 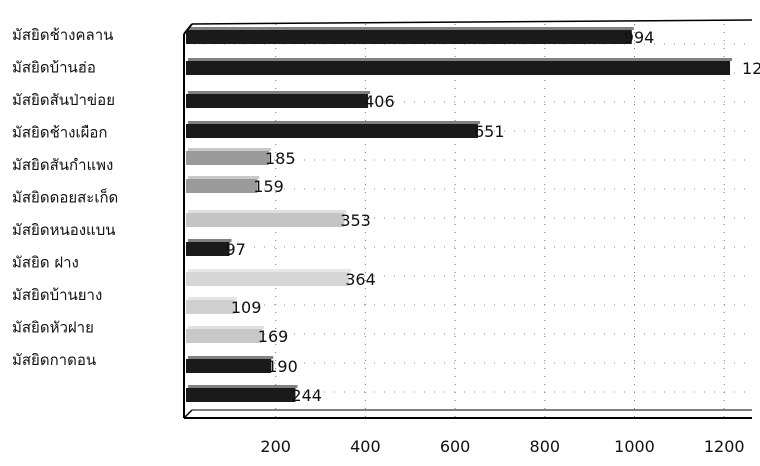 I want to click on category-label: มัสยิดดอยสะเก็ด, so click(x=65, y=197).